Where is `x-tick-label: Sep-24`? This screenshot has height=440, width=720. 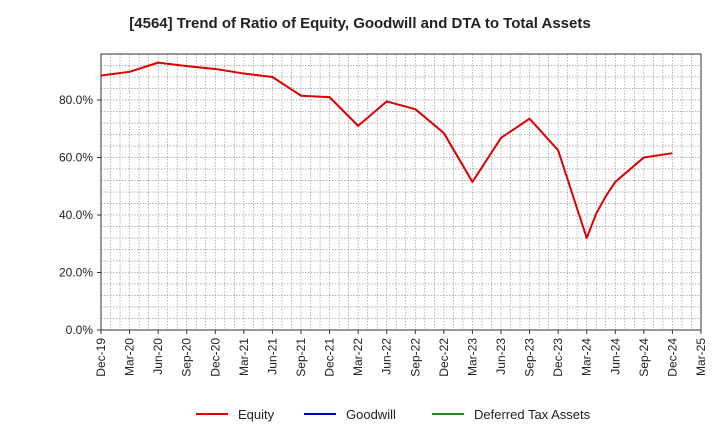
x-tick-label: Sep-24 is located at coordinates (644, 357).